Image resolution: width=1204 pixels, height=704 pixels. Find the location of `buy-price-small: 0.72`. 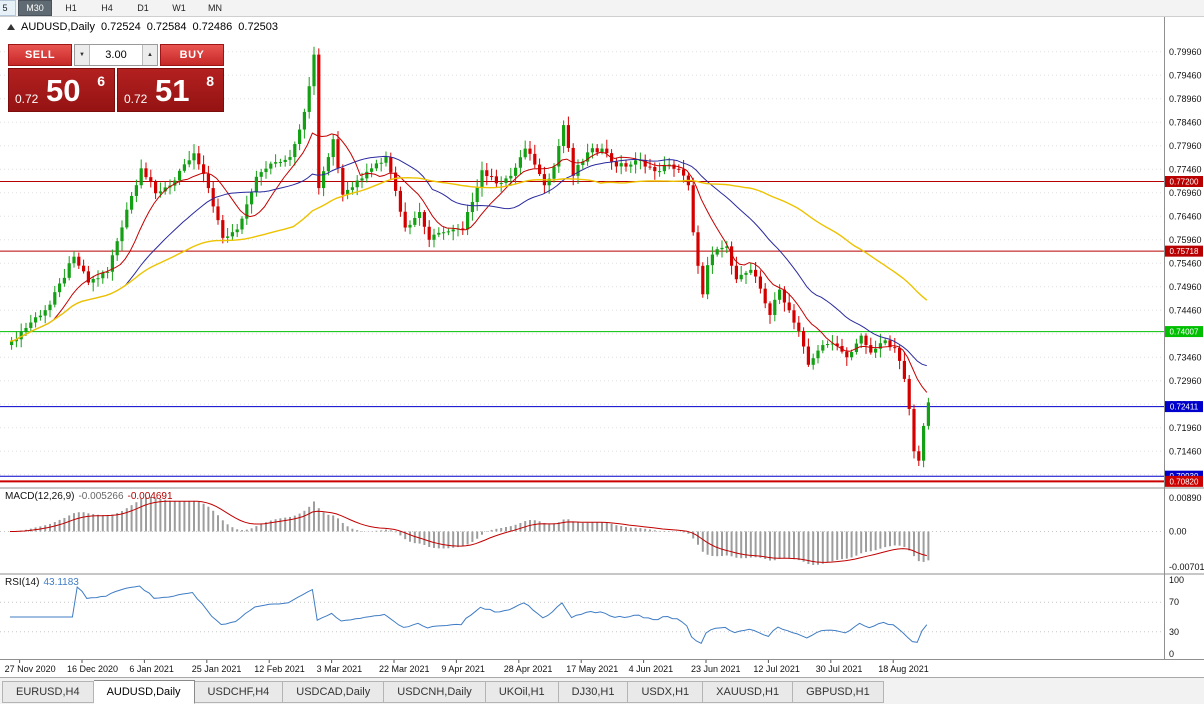

buy-price-small: 0.72 is located at coordinates (136, 99).